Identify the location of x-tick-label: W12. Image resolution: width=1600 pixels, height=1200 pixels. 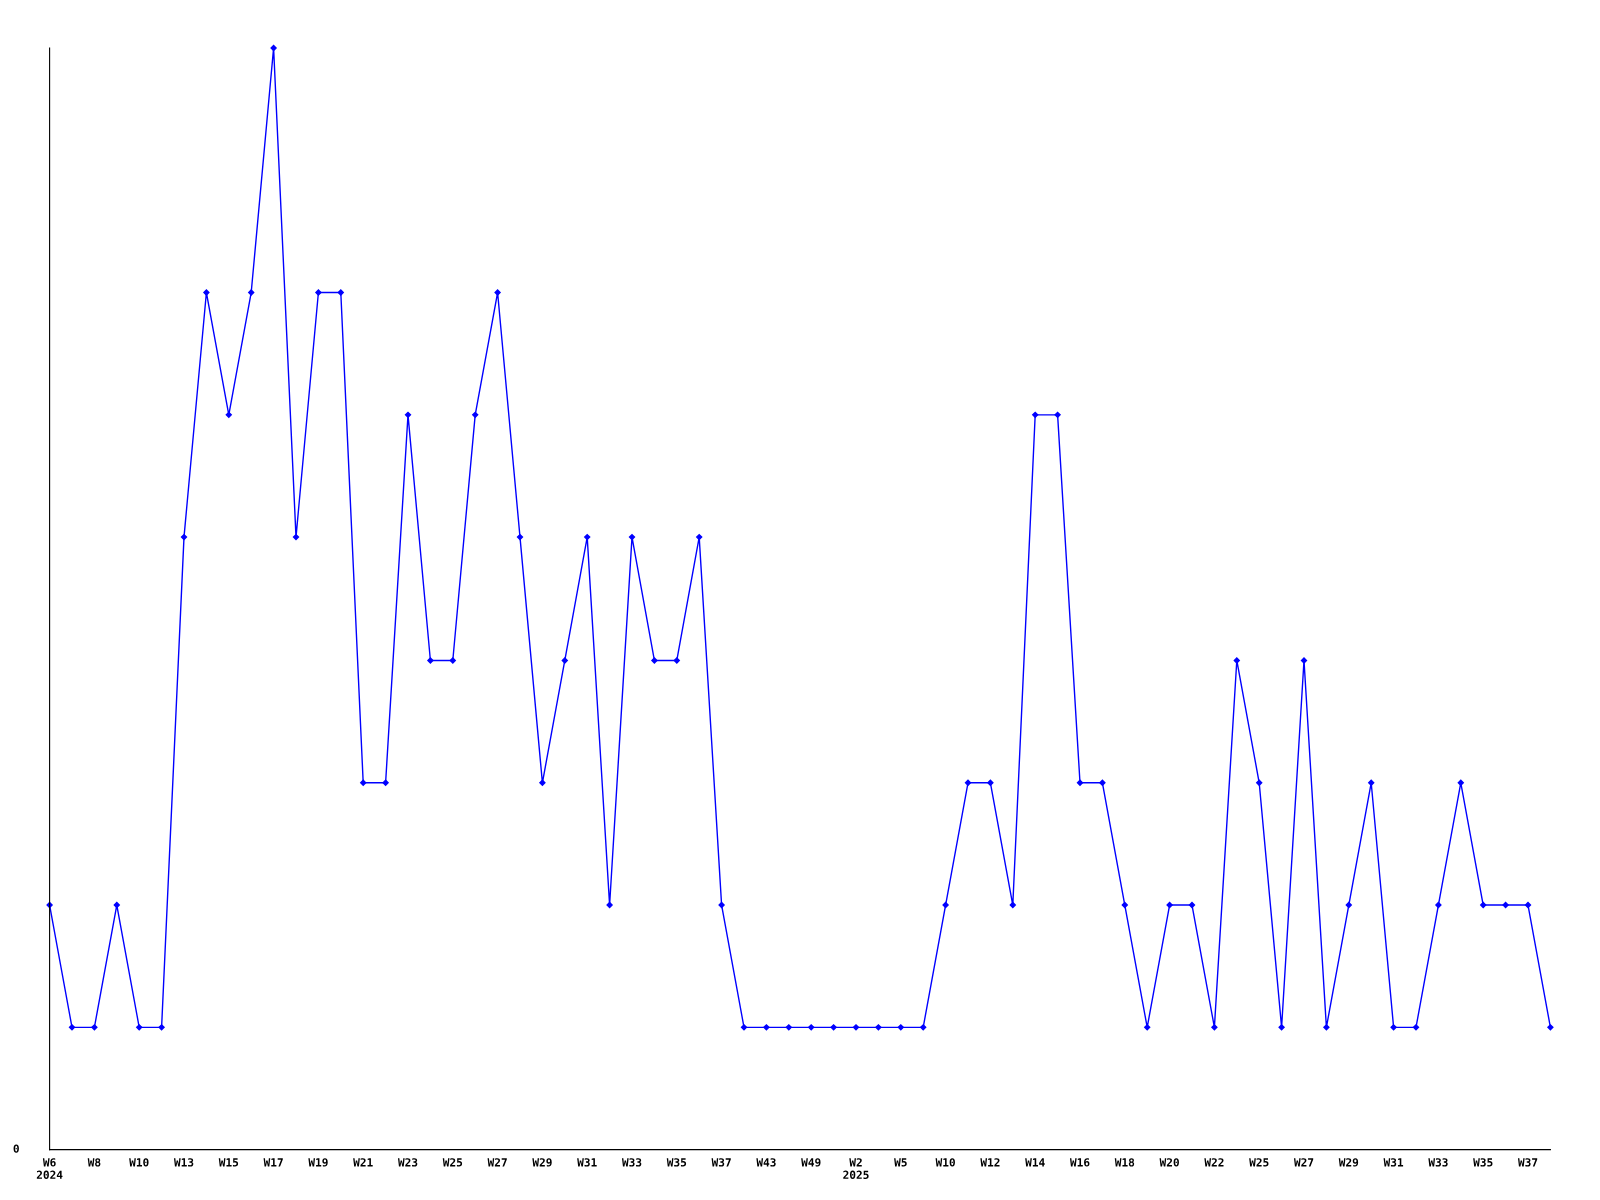
(990, 1162).